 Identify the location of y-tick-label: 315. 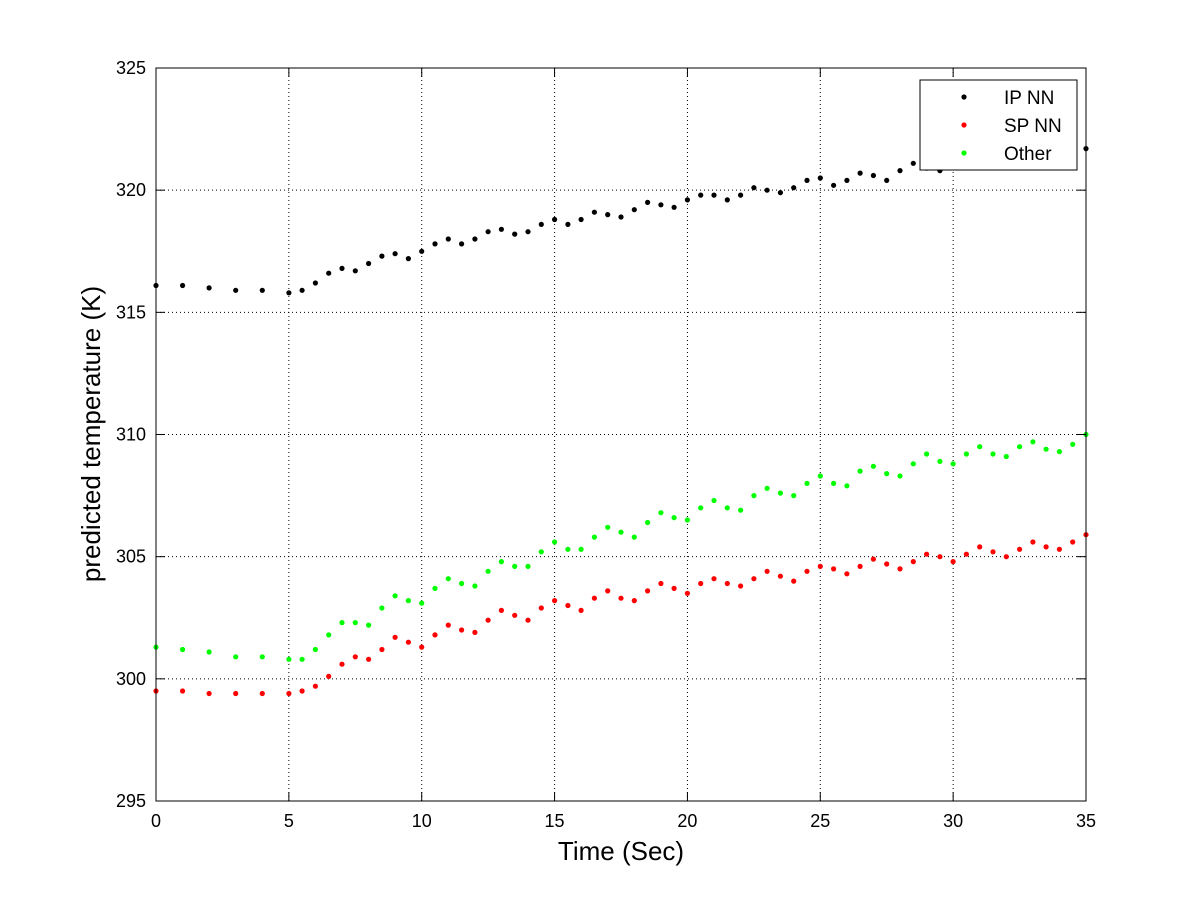
(131, 312).